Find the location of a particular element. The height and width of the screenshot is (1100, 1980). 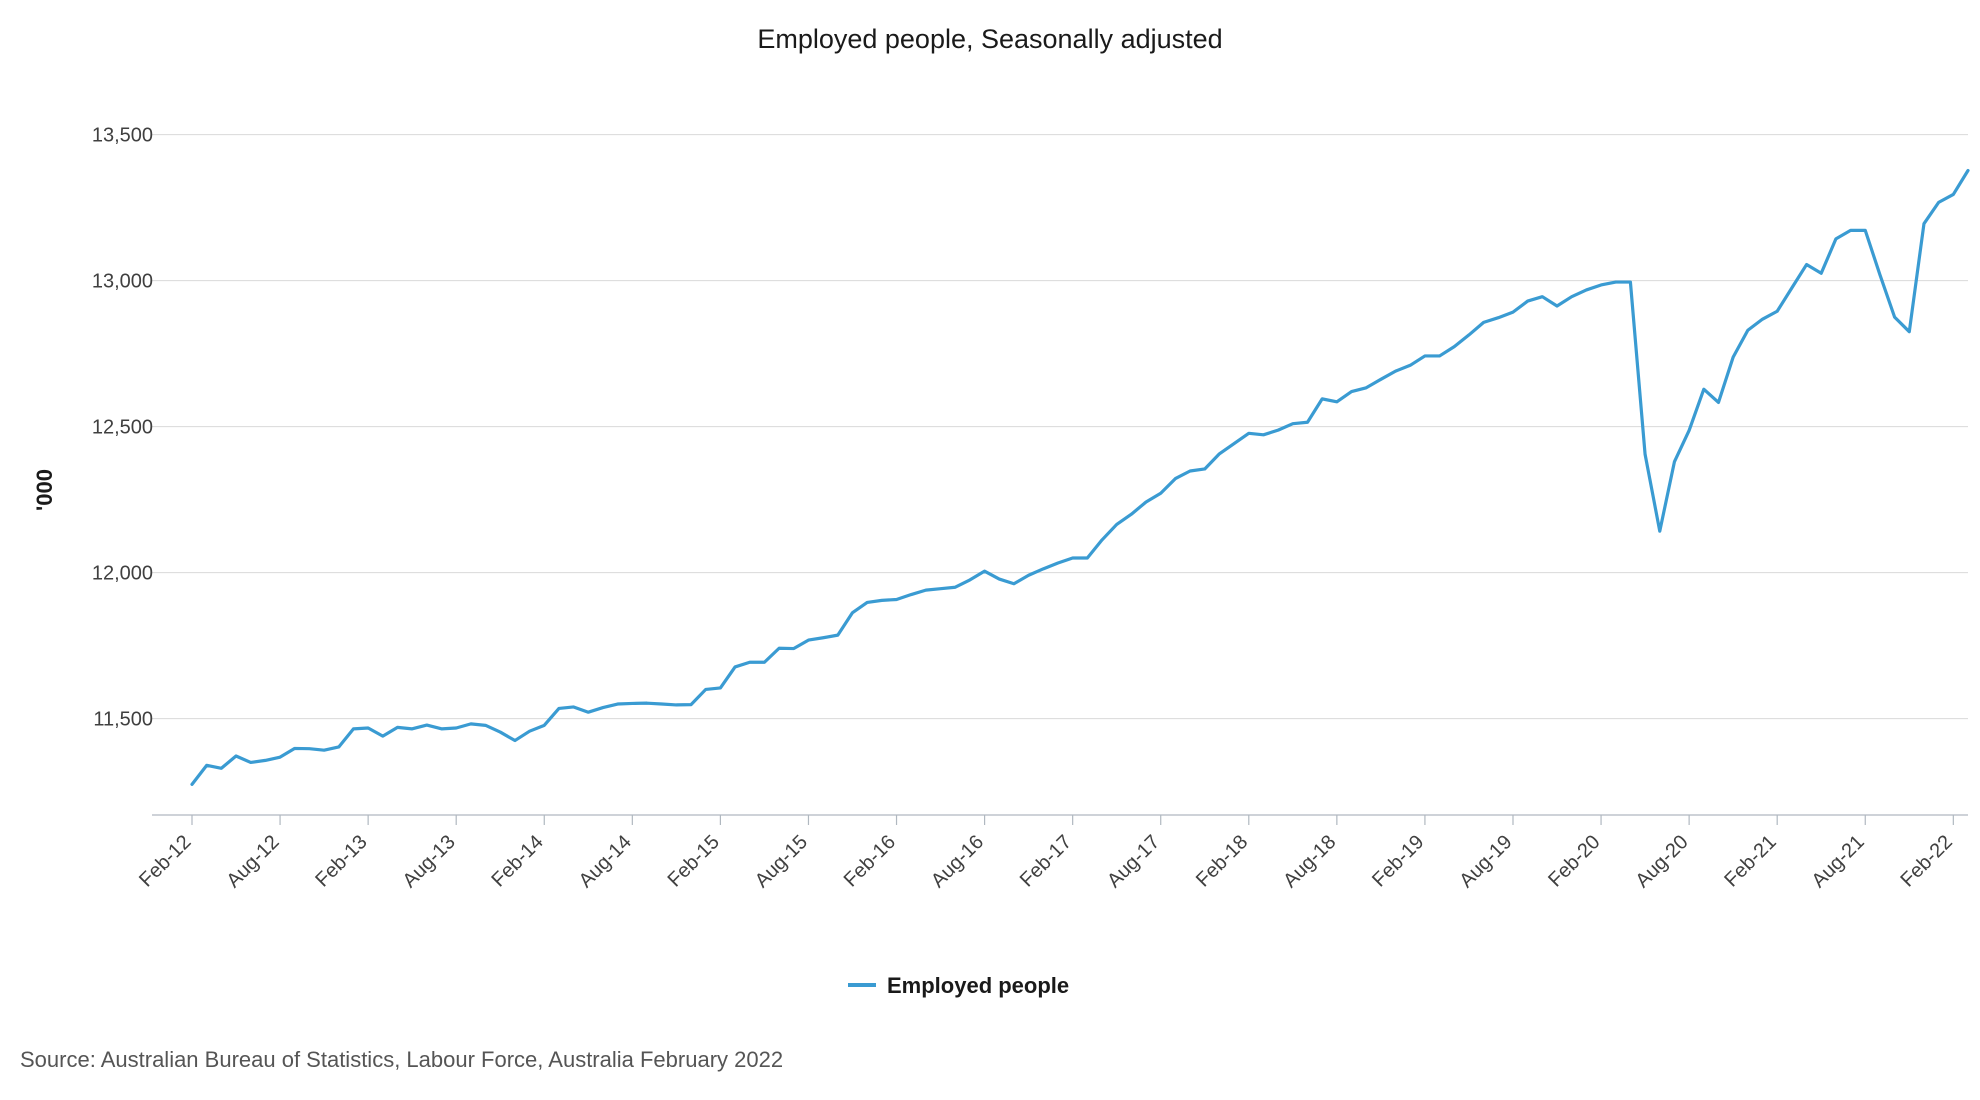

y-axis-ticks: 11,500 12,000 12,500 13,000 13,500 is located at coordinates (122, 428).